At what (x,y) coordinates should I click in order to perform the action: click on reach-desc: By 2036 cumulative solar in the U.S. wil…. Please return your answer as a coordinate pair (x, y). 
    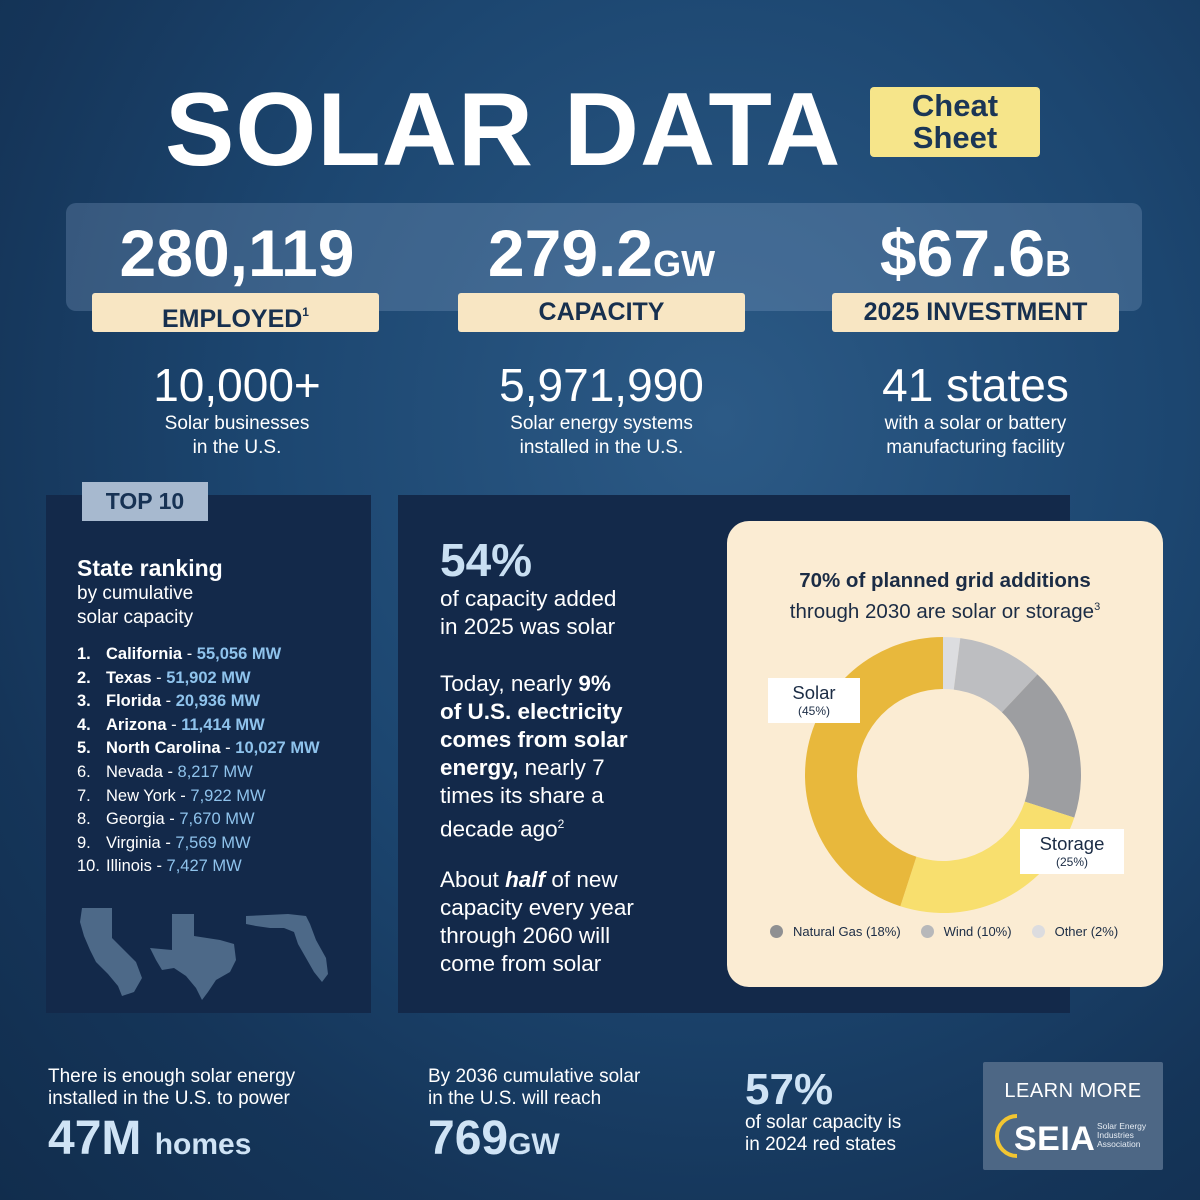
    Looking at the image, I should click on (534, 1087).